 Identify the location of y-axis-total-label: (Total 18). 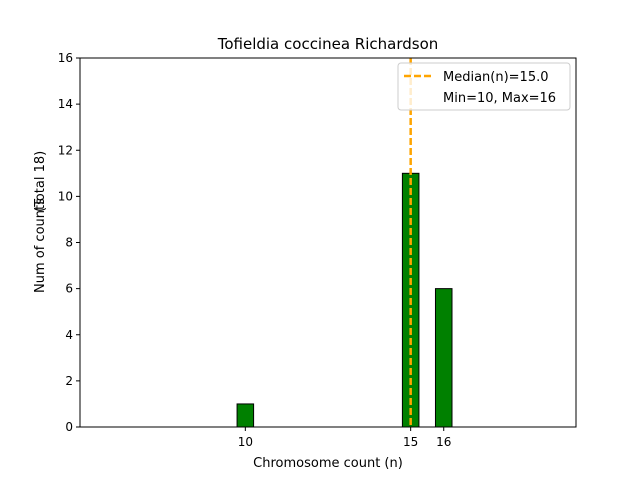
(40, 181).